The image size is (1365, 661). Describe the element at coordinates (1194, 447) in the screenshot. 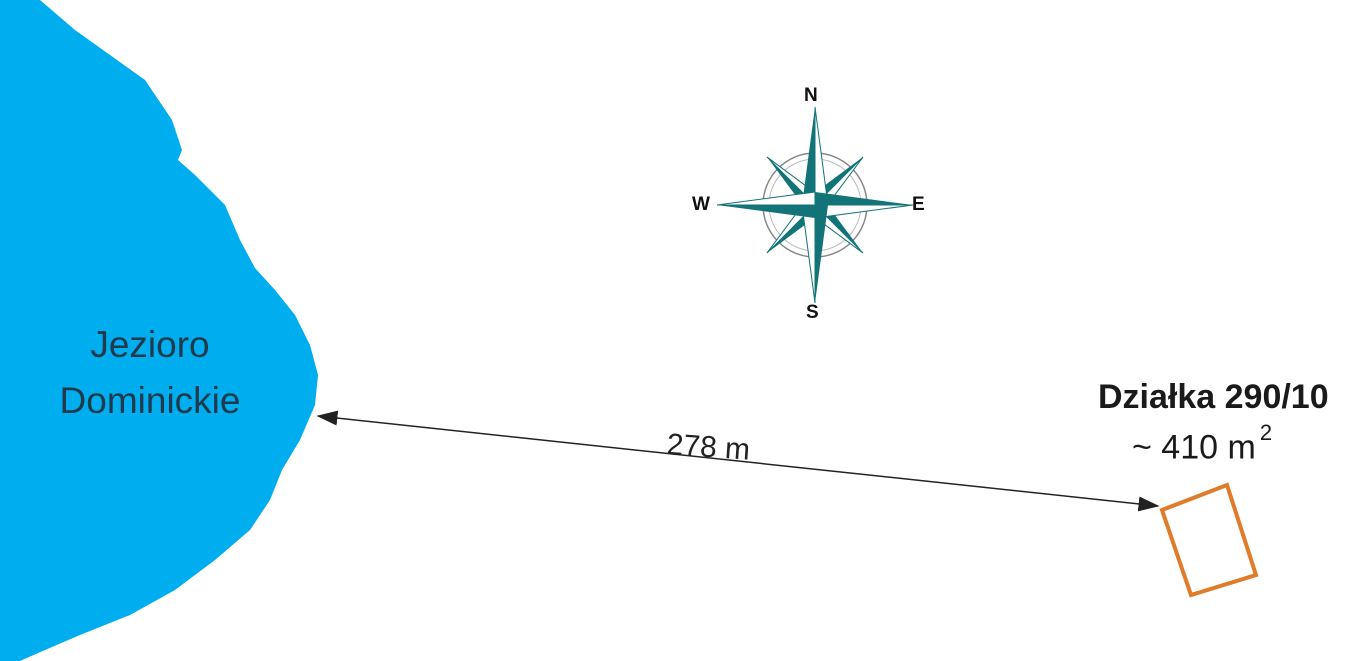

I see `plot-area-value: ~ 410 m` at that location.